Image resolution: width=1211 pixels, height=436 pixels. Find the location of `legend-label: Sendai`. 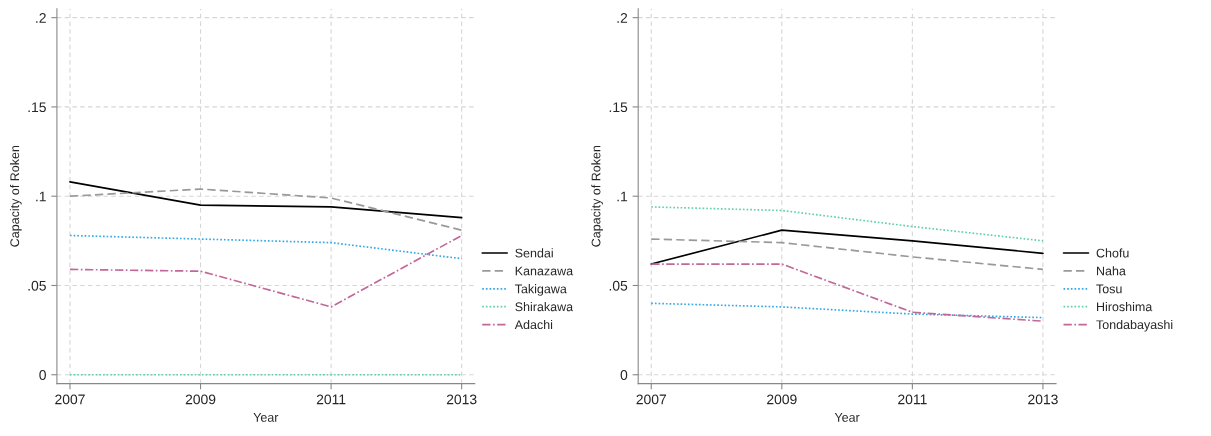

legend-label: Sendai is located at coordinates (534, 253).